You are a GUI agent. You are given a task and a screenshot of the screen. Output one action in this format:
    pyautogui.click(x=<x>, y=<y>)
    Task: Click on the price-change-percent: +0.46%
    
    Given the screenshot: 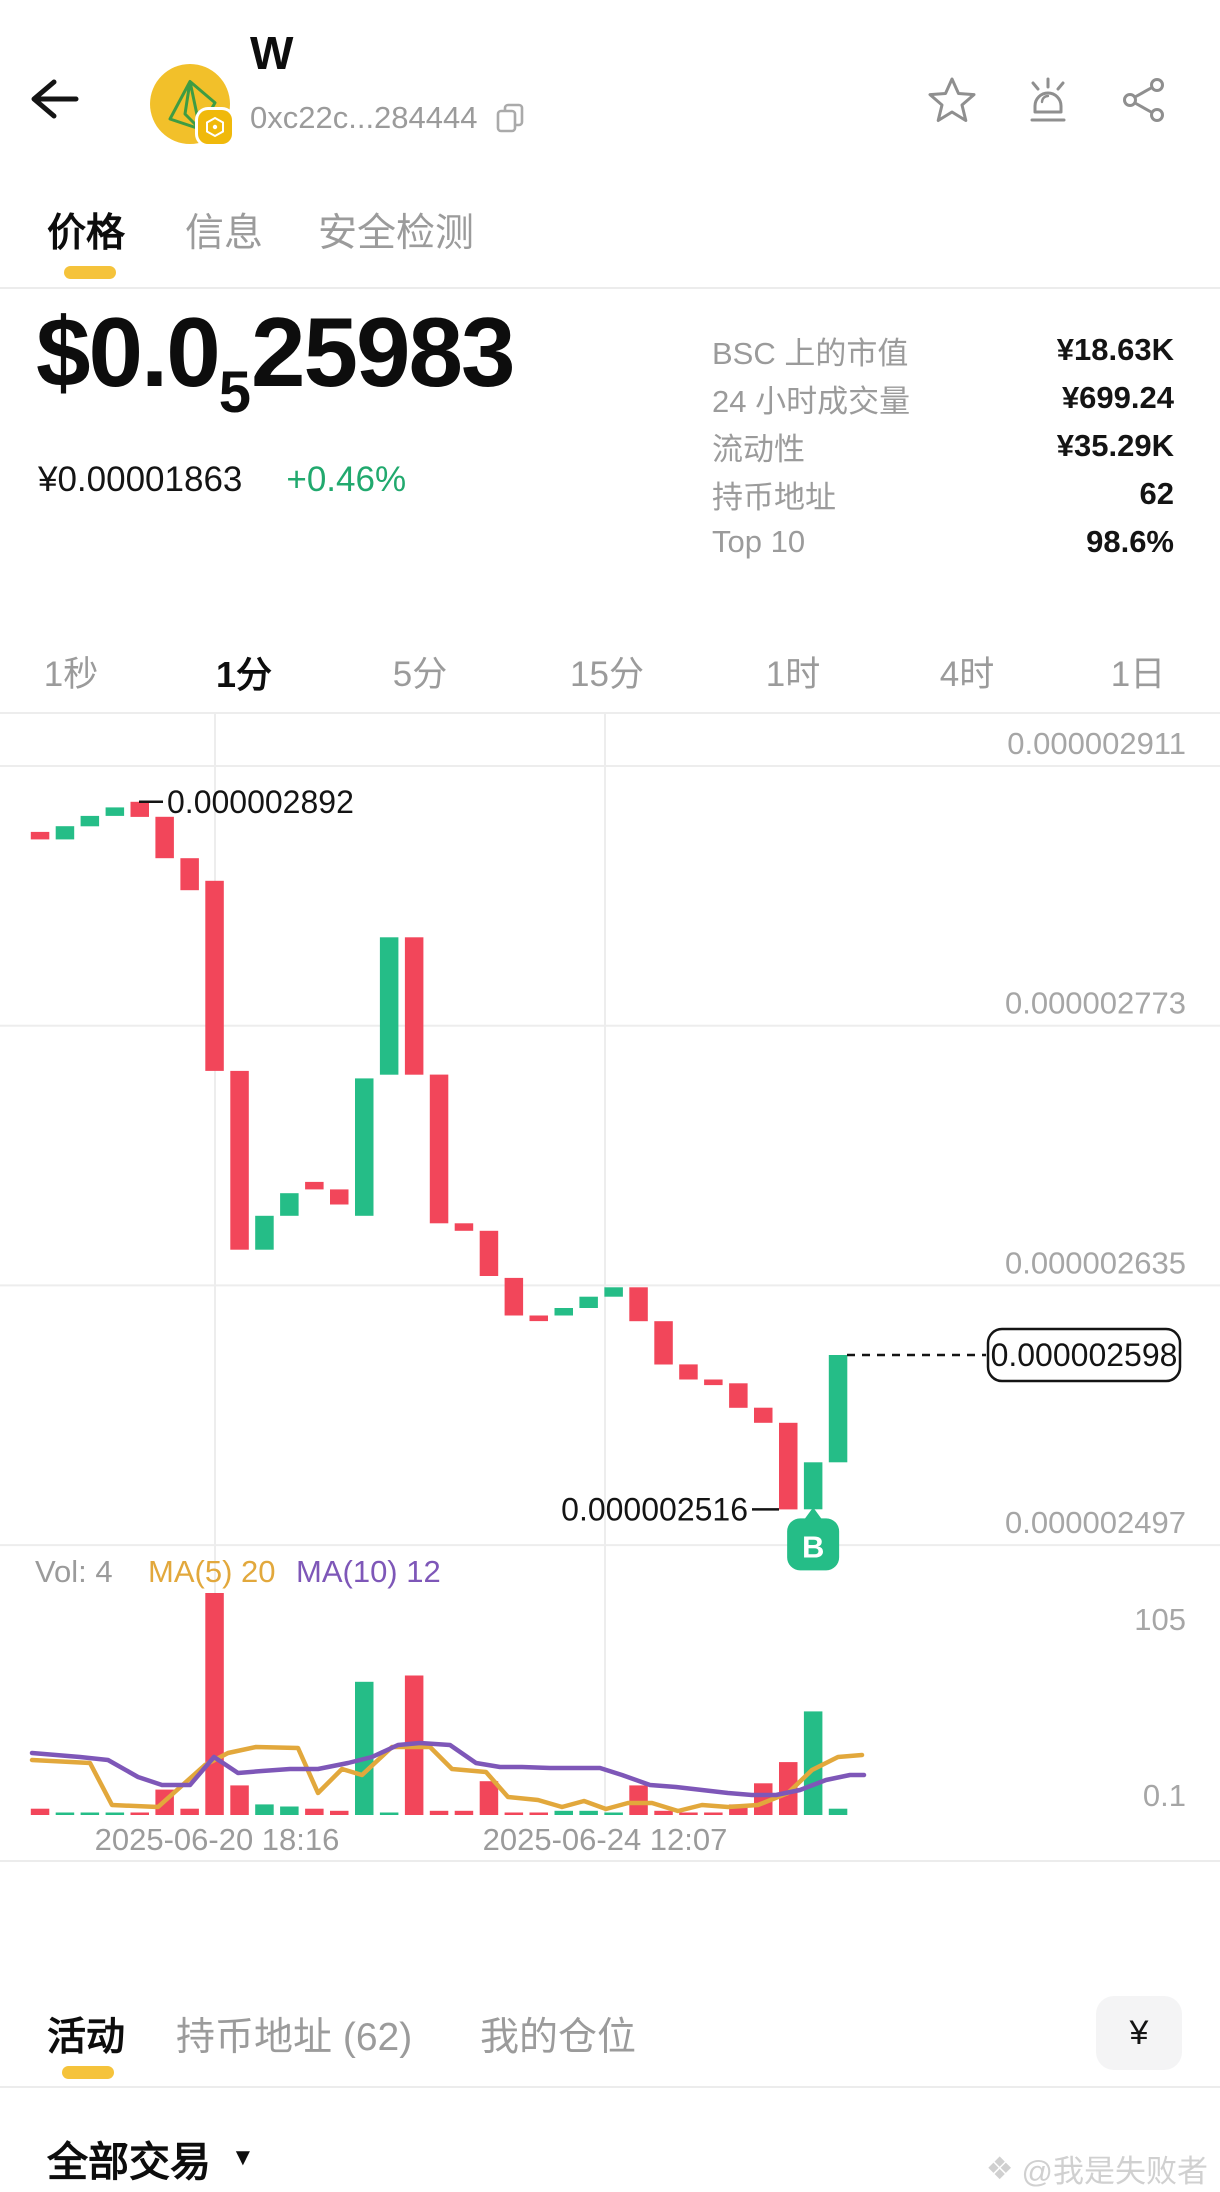 What is the action you would take?
    pyautogui.click(x=346, y=479)
    